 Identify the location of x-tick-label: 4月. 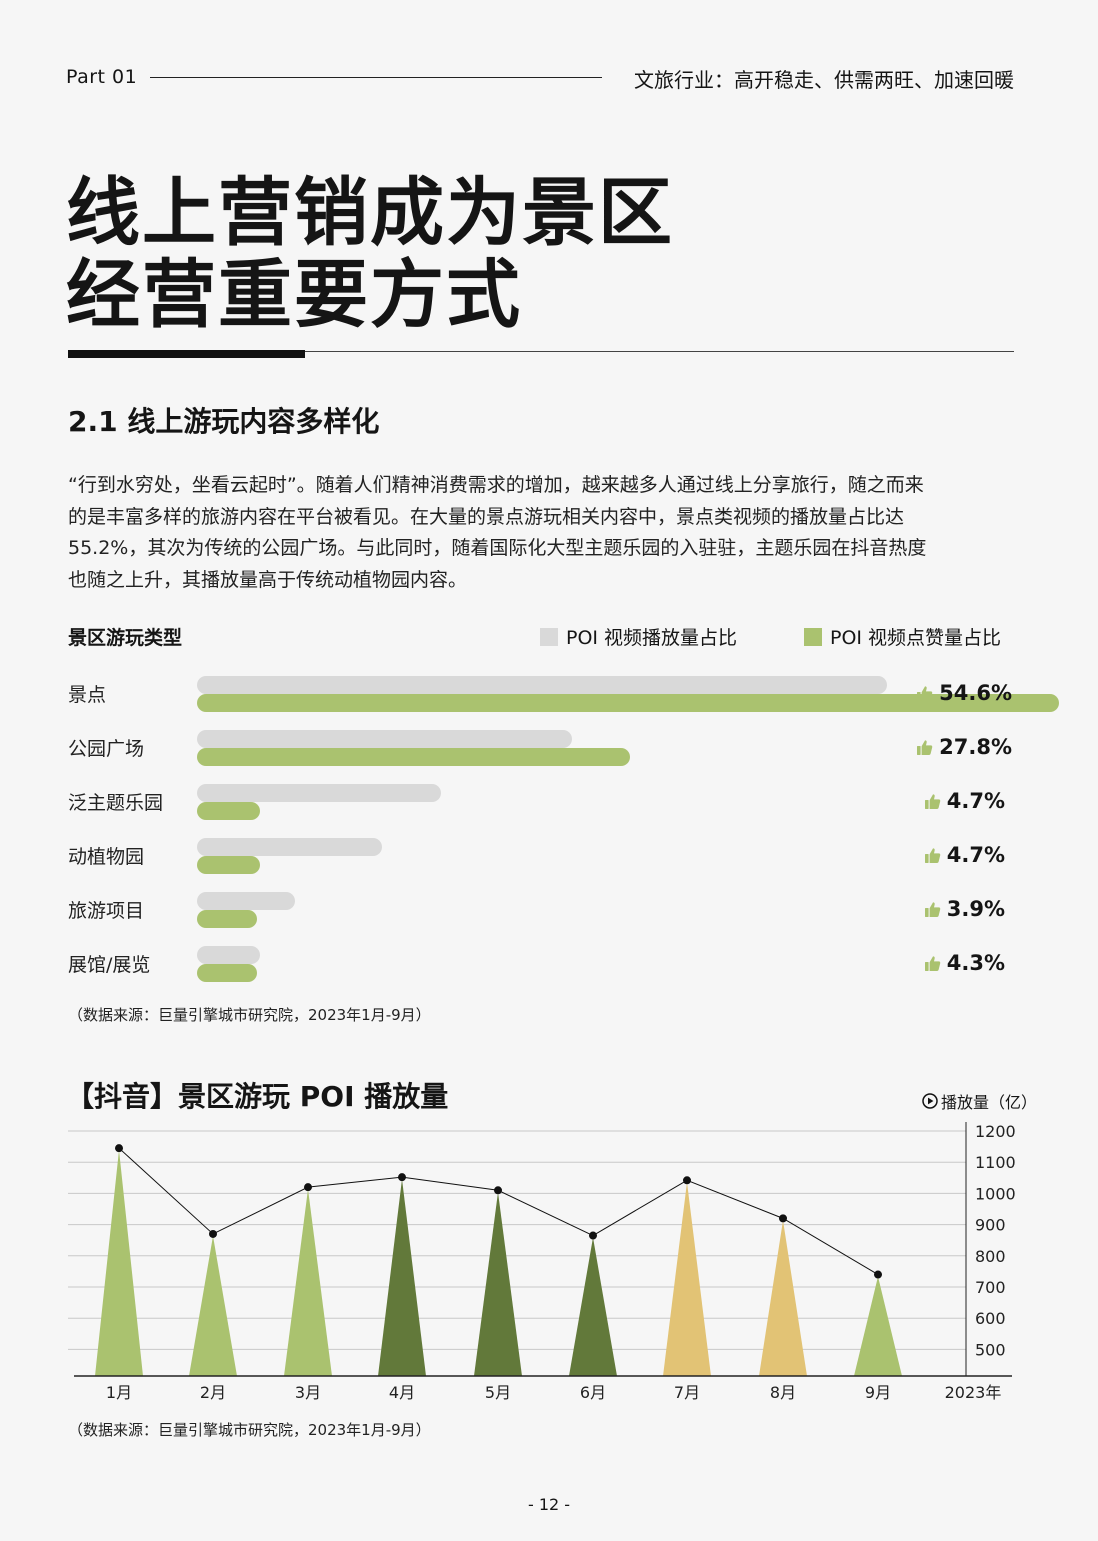
(402, 1392).